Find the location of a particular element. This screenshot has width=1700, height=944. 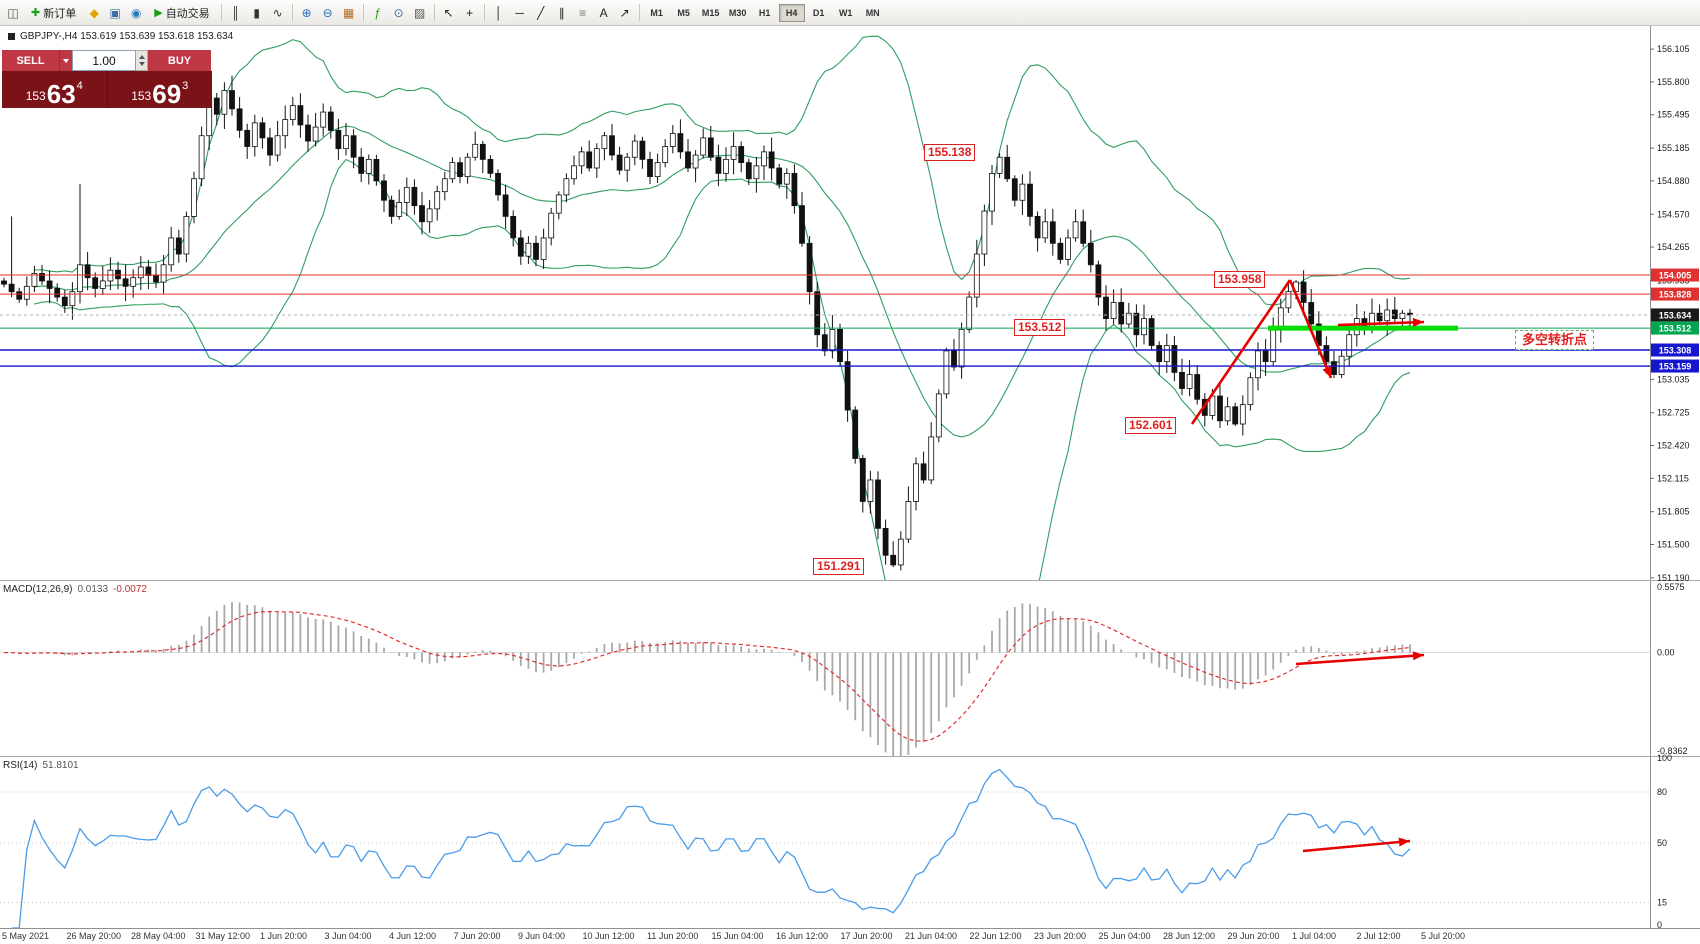

timeframe-m15-button: M15 is located at coordinates (710, 12).